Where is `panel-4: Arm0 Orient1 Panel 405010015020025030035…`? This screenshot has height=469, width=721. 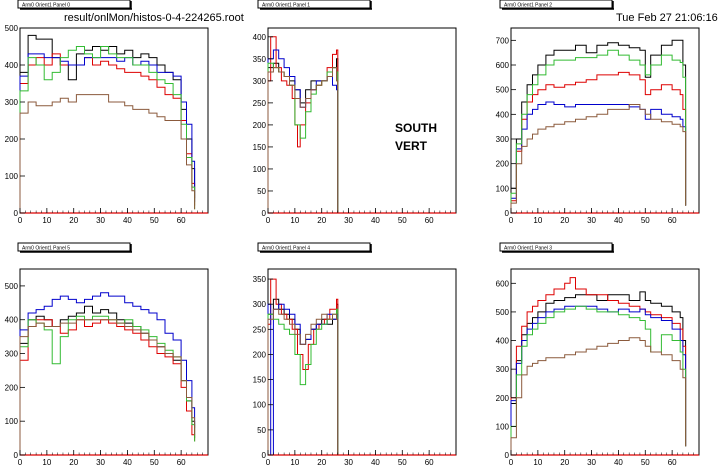 panel-4: Arm0 Orient1 Panel 405010015020025030035… is located at coordinates (355, 354).